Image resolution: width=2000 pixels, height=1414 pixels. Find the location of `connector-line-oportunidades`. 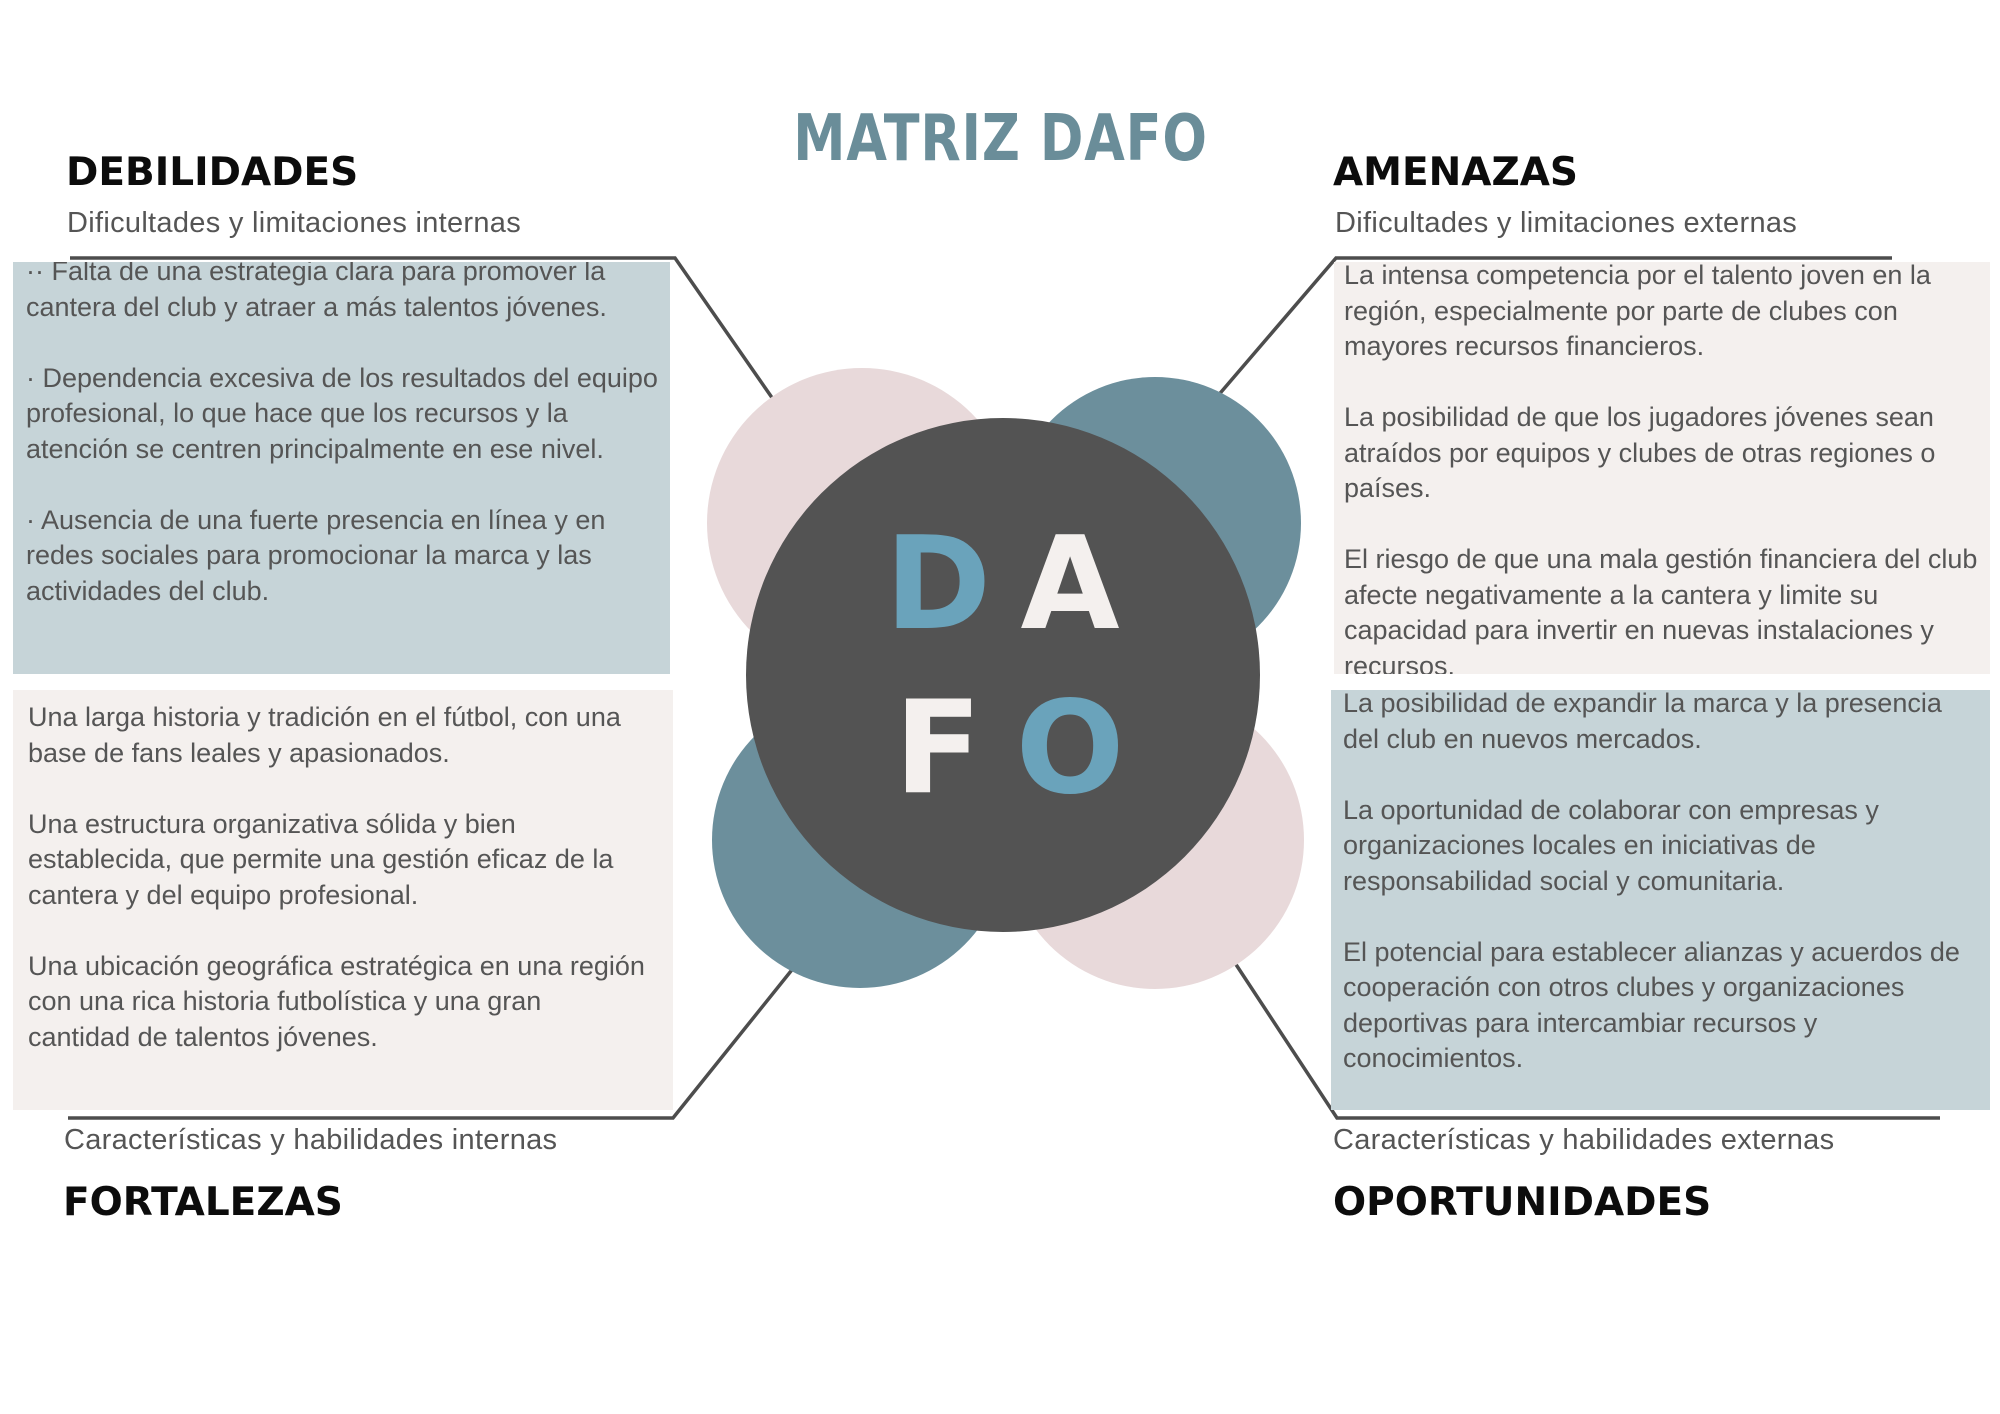

connector-line-oportunidades is located at coordinates (1586, 1041).